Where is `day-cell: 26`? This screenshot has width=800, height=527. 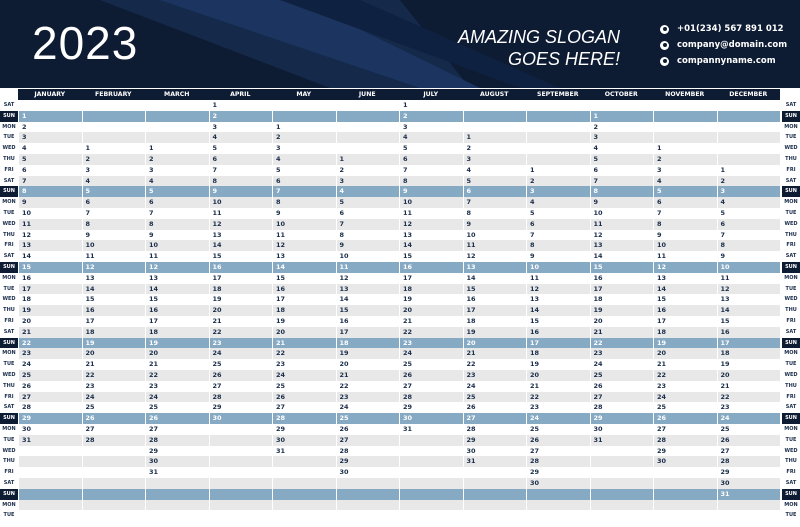
day-cell: 26 is located at coordinates (662, 418).